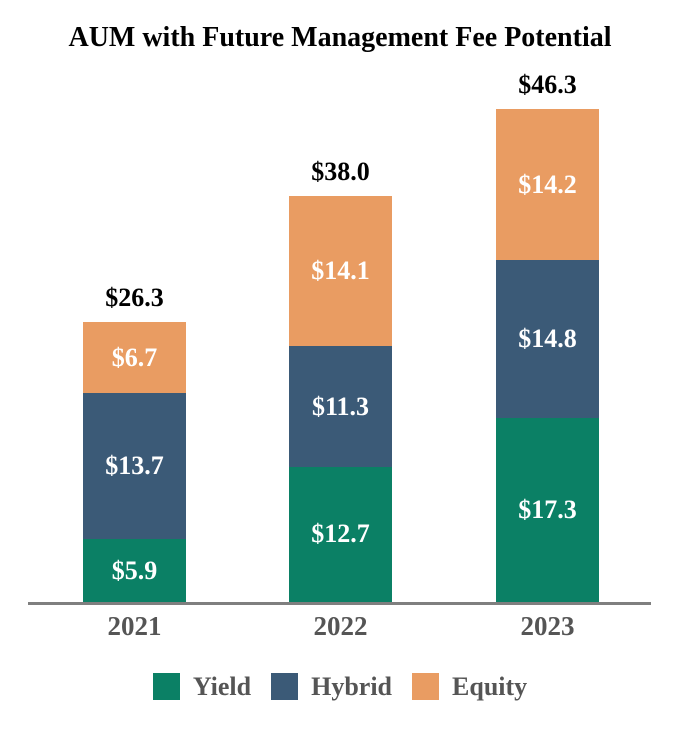 The height and width of the screenshot is (730, 680). I want to click on segment-value-label: $14.2, so click(547, 184).